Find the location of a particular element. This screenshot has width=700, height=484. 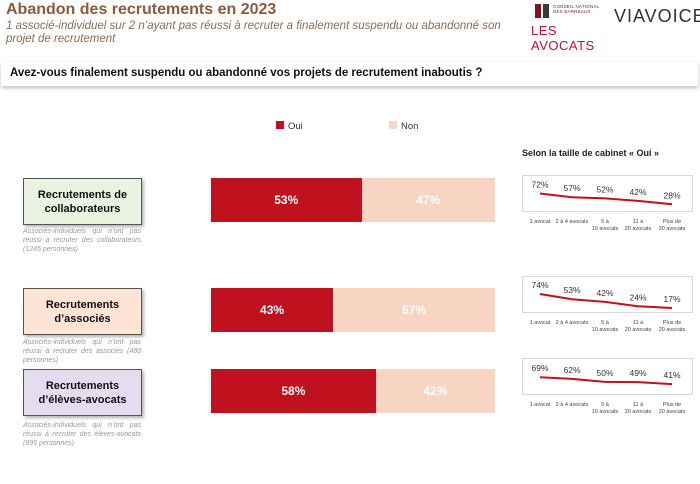

trend-value-label: 28% is located at coordinates (671, 195).